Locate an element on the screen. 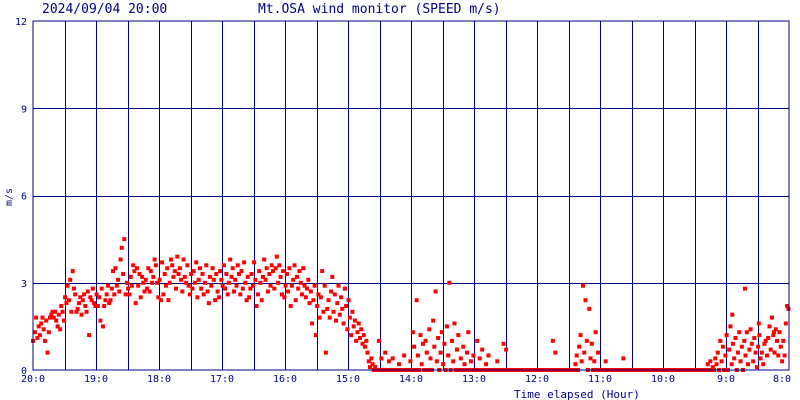 The height and width of the screenshot is (400, 800). x-tick-label: 14:0 is located at coordinates (411, 379).